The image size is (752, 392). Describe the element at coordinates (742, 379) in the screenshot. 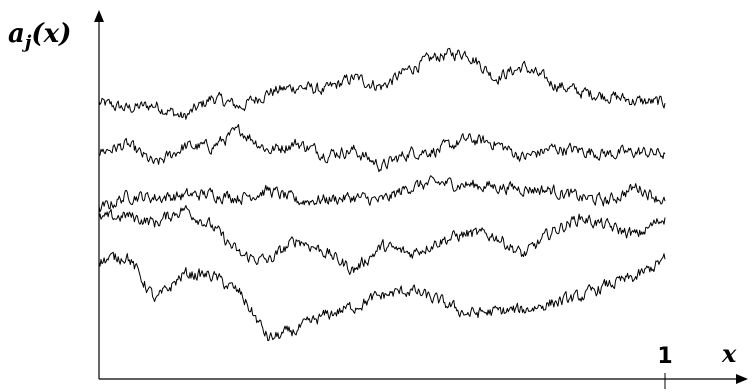

I see `x-axis-arrowhead` at that location.